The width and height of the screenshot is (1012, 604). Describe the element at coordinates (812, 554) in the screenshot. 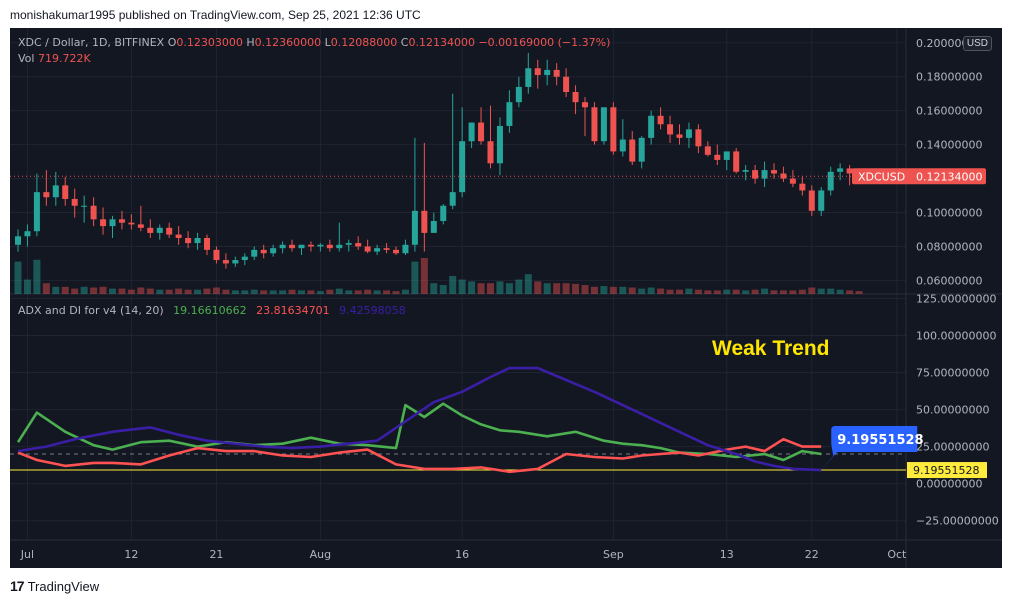

I see `time-tick-label: 22` at that location.